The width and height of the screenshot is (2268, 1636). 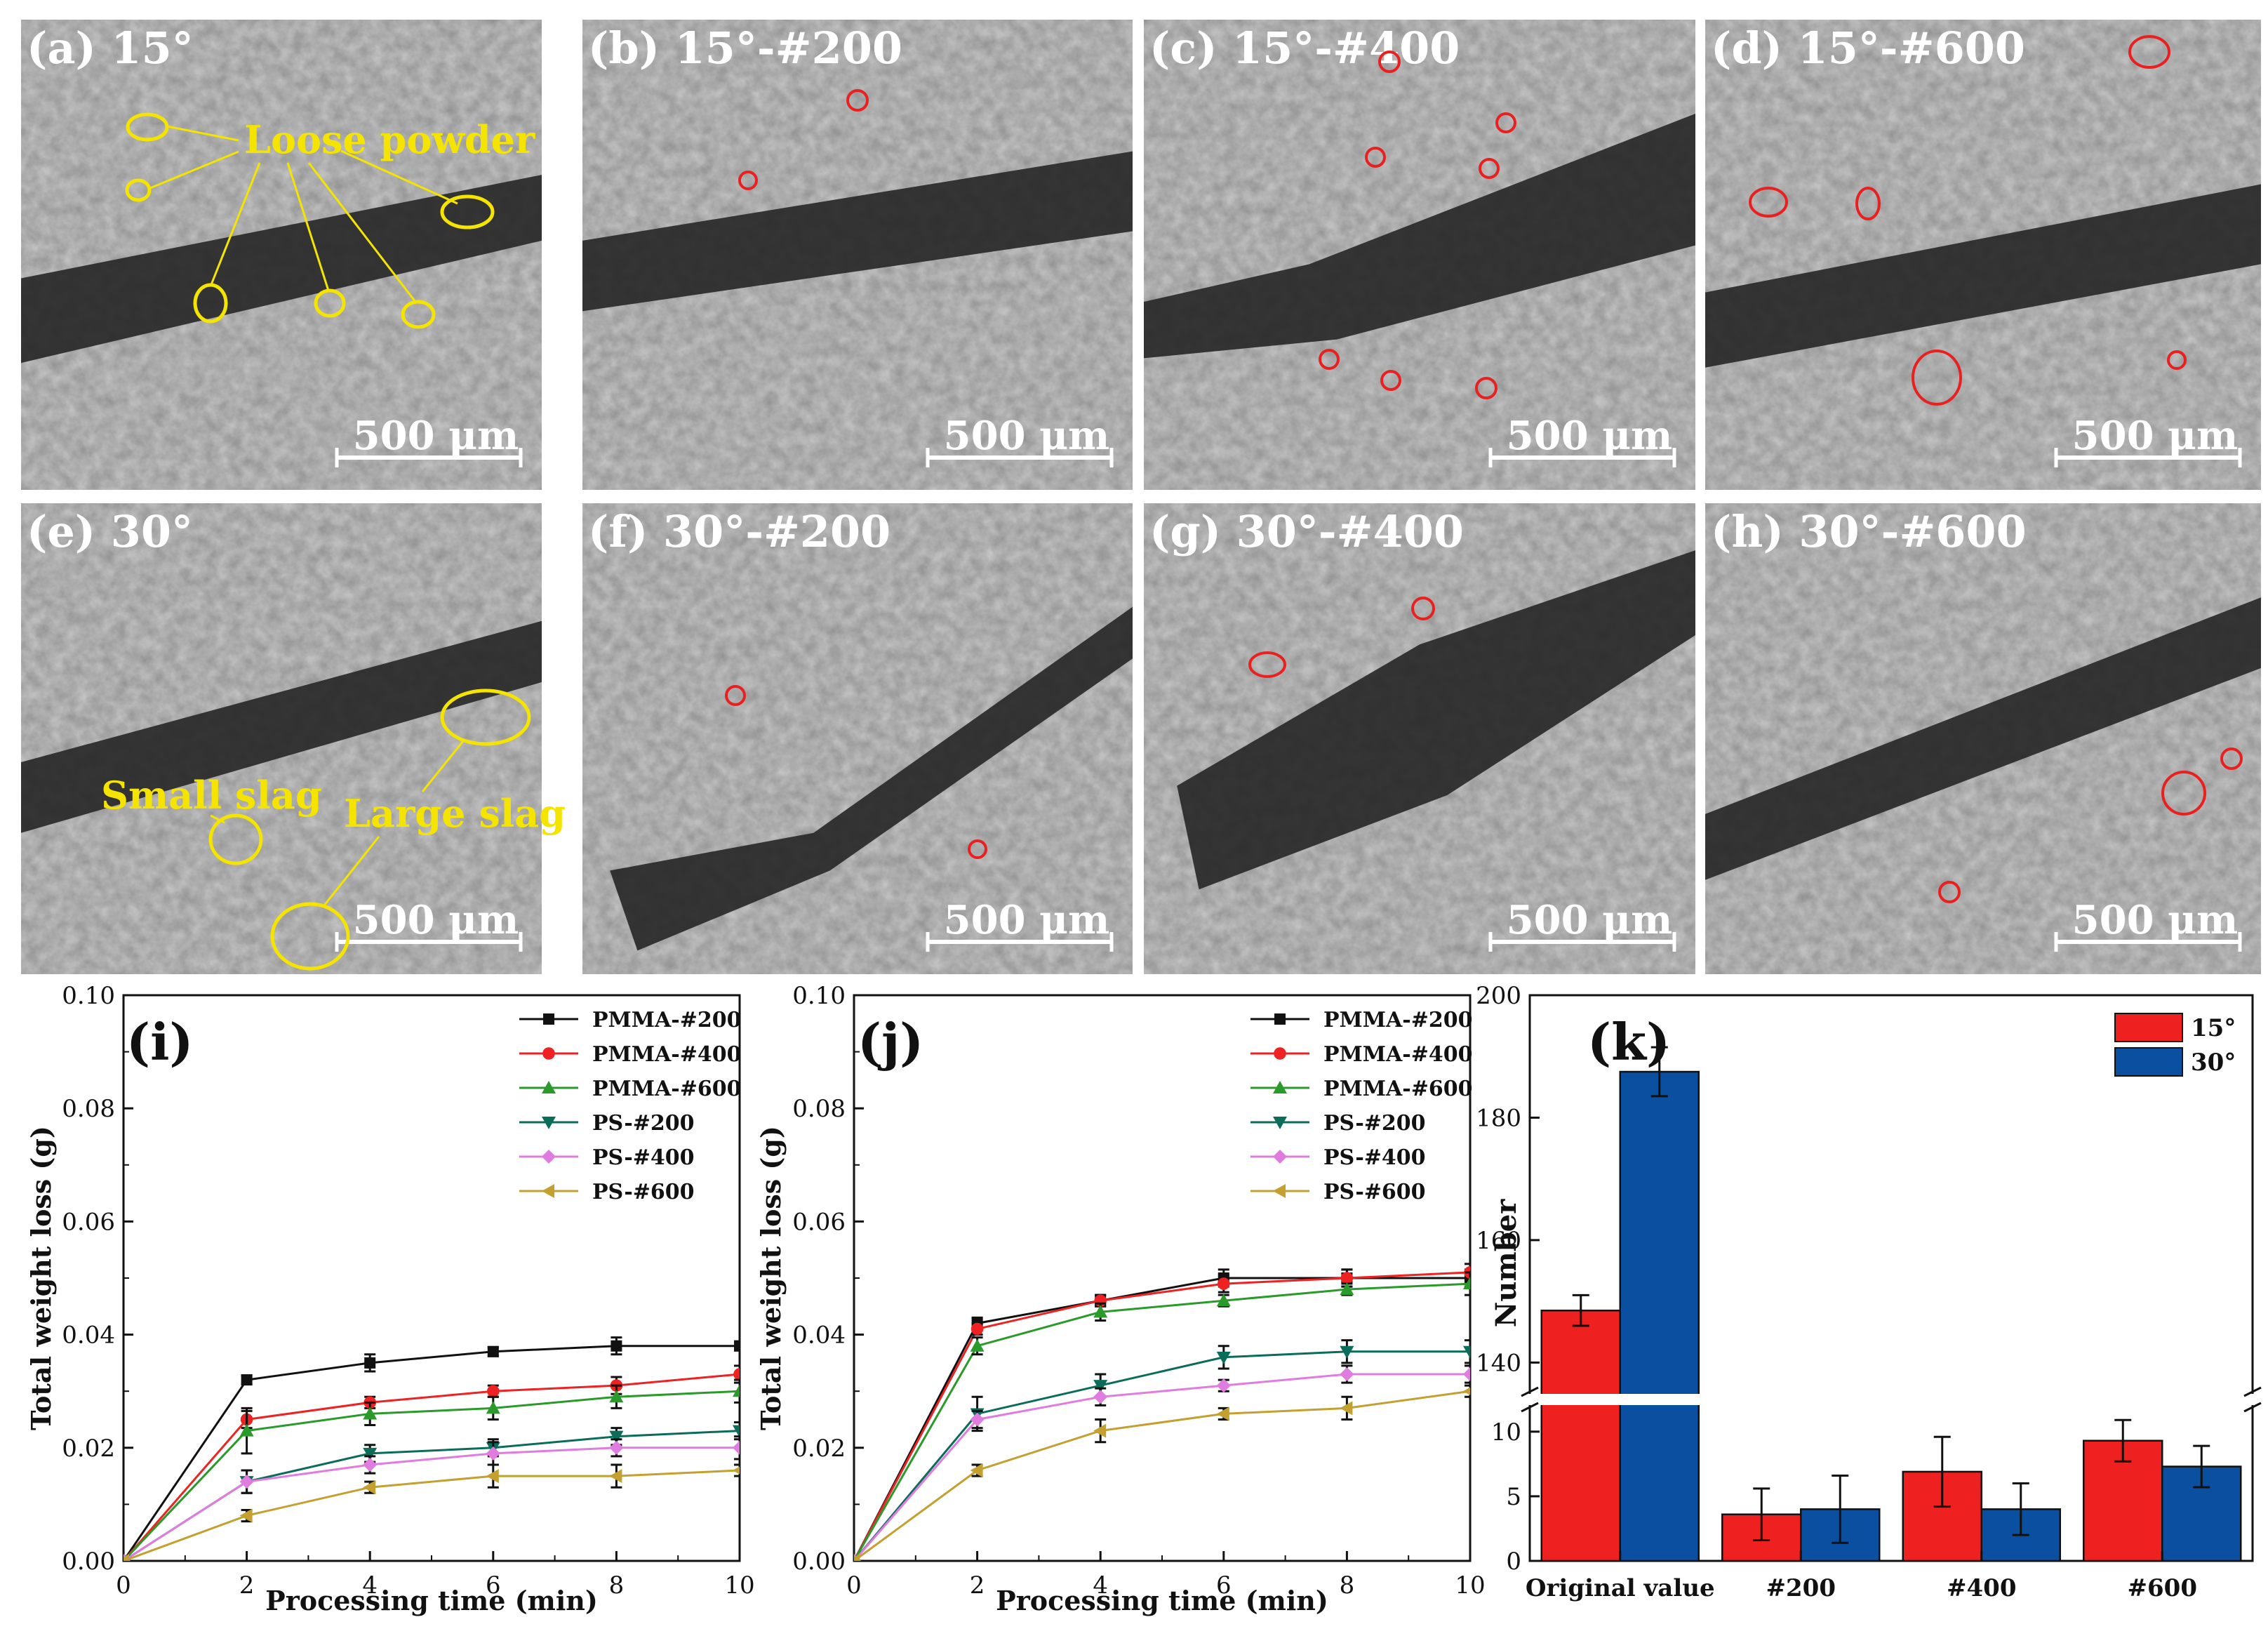 What do you see at coordinates (1513, 1562) in the screenshot?
I see `y-tick-label: 0` at bounding box center [1513, 1562].